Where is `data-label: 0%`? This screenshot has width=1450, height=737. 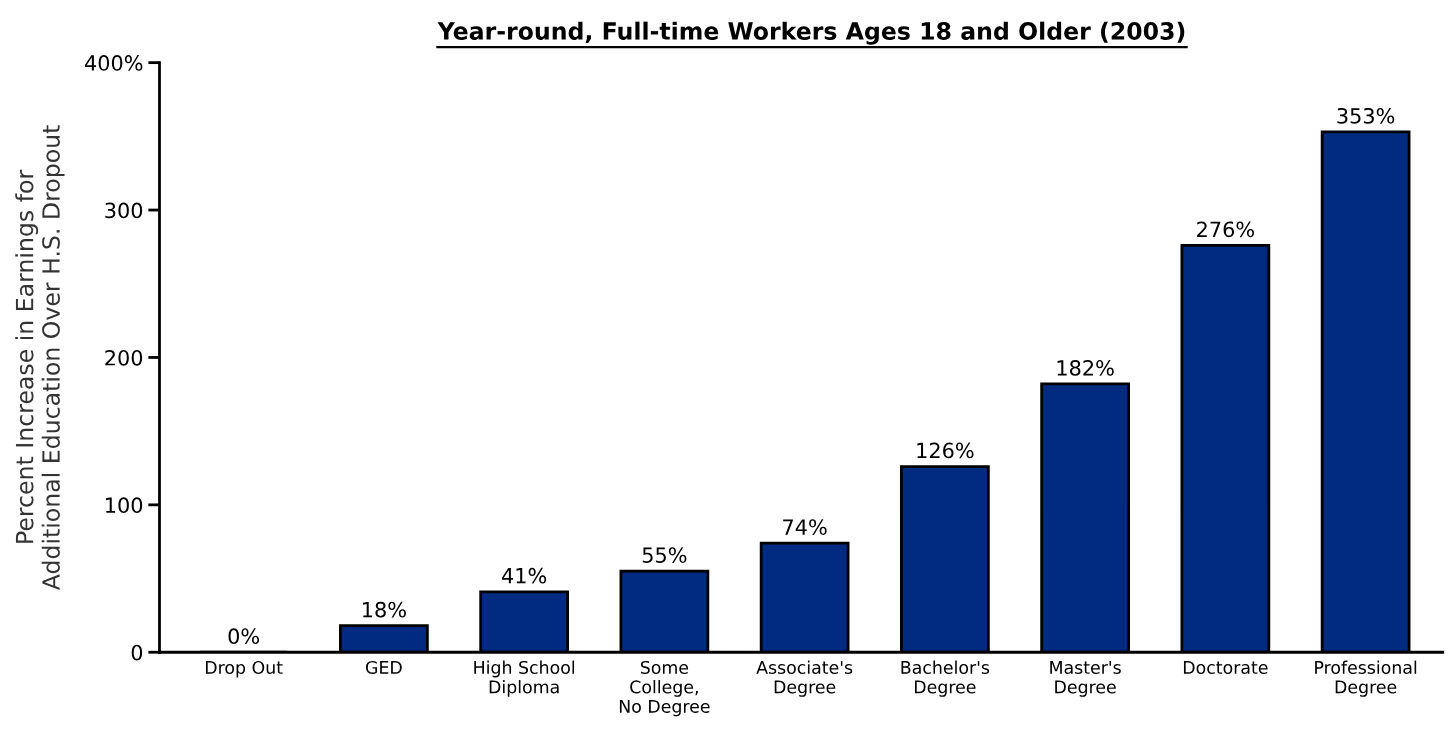
data-label: 0% is located at coordinates (244, 636).